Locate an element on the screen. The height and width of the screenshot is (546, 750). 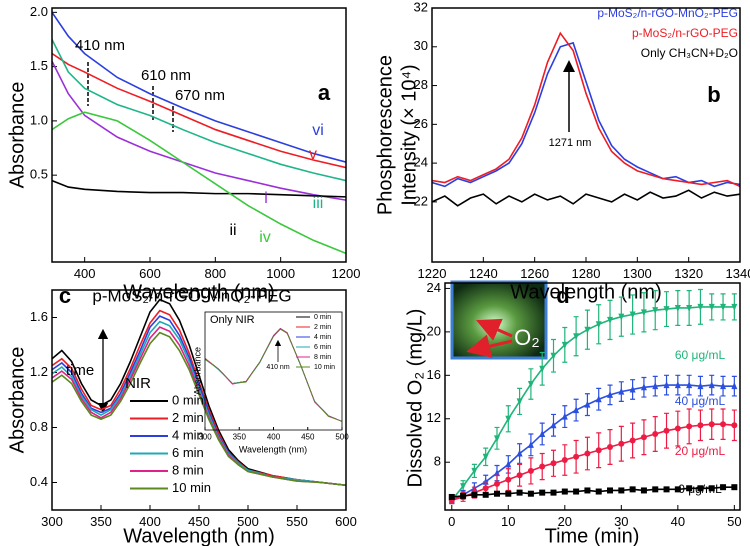
panel-label: c is located at coordinates (65, 295).